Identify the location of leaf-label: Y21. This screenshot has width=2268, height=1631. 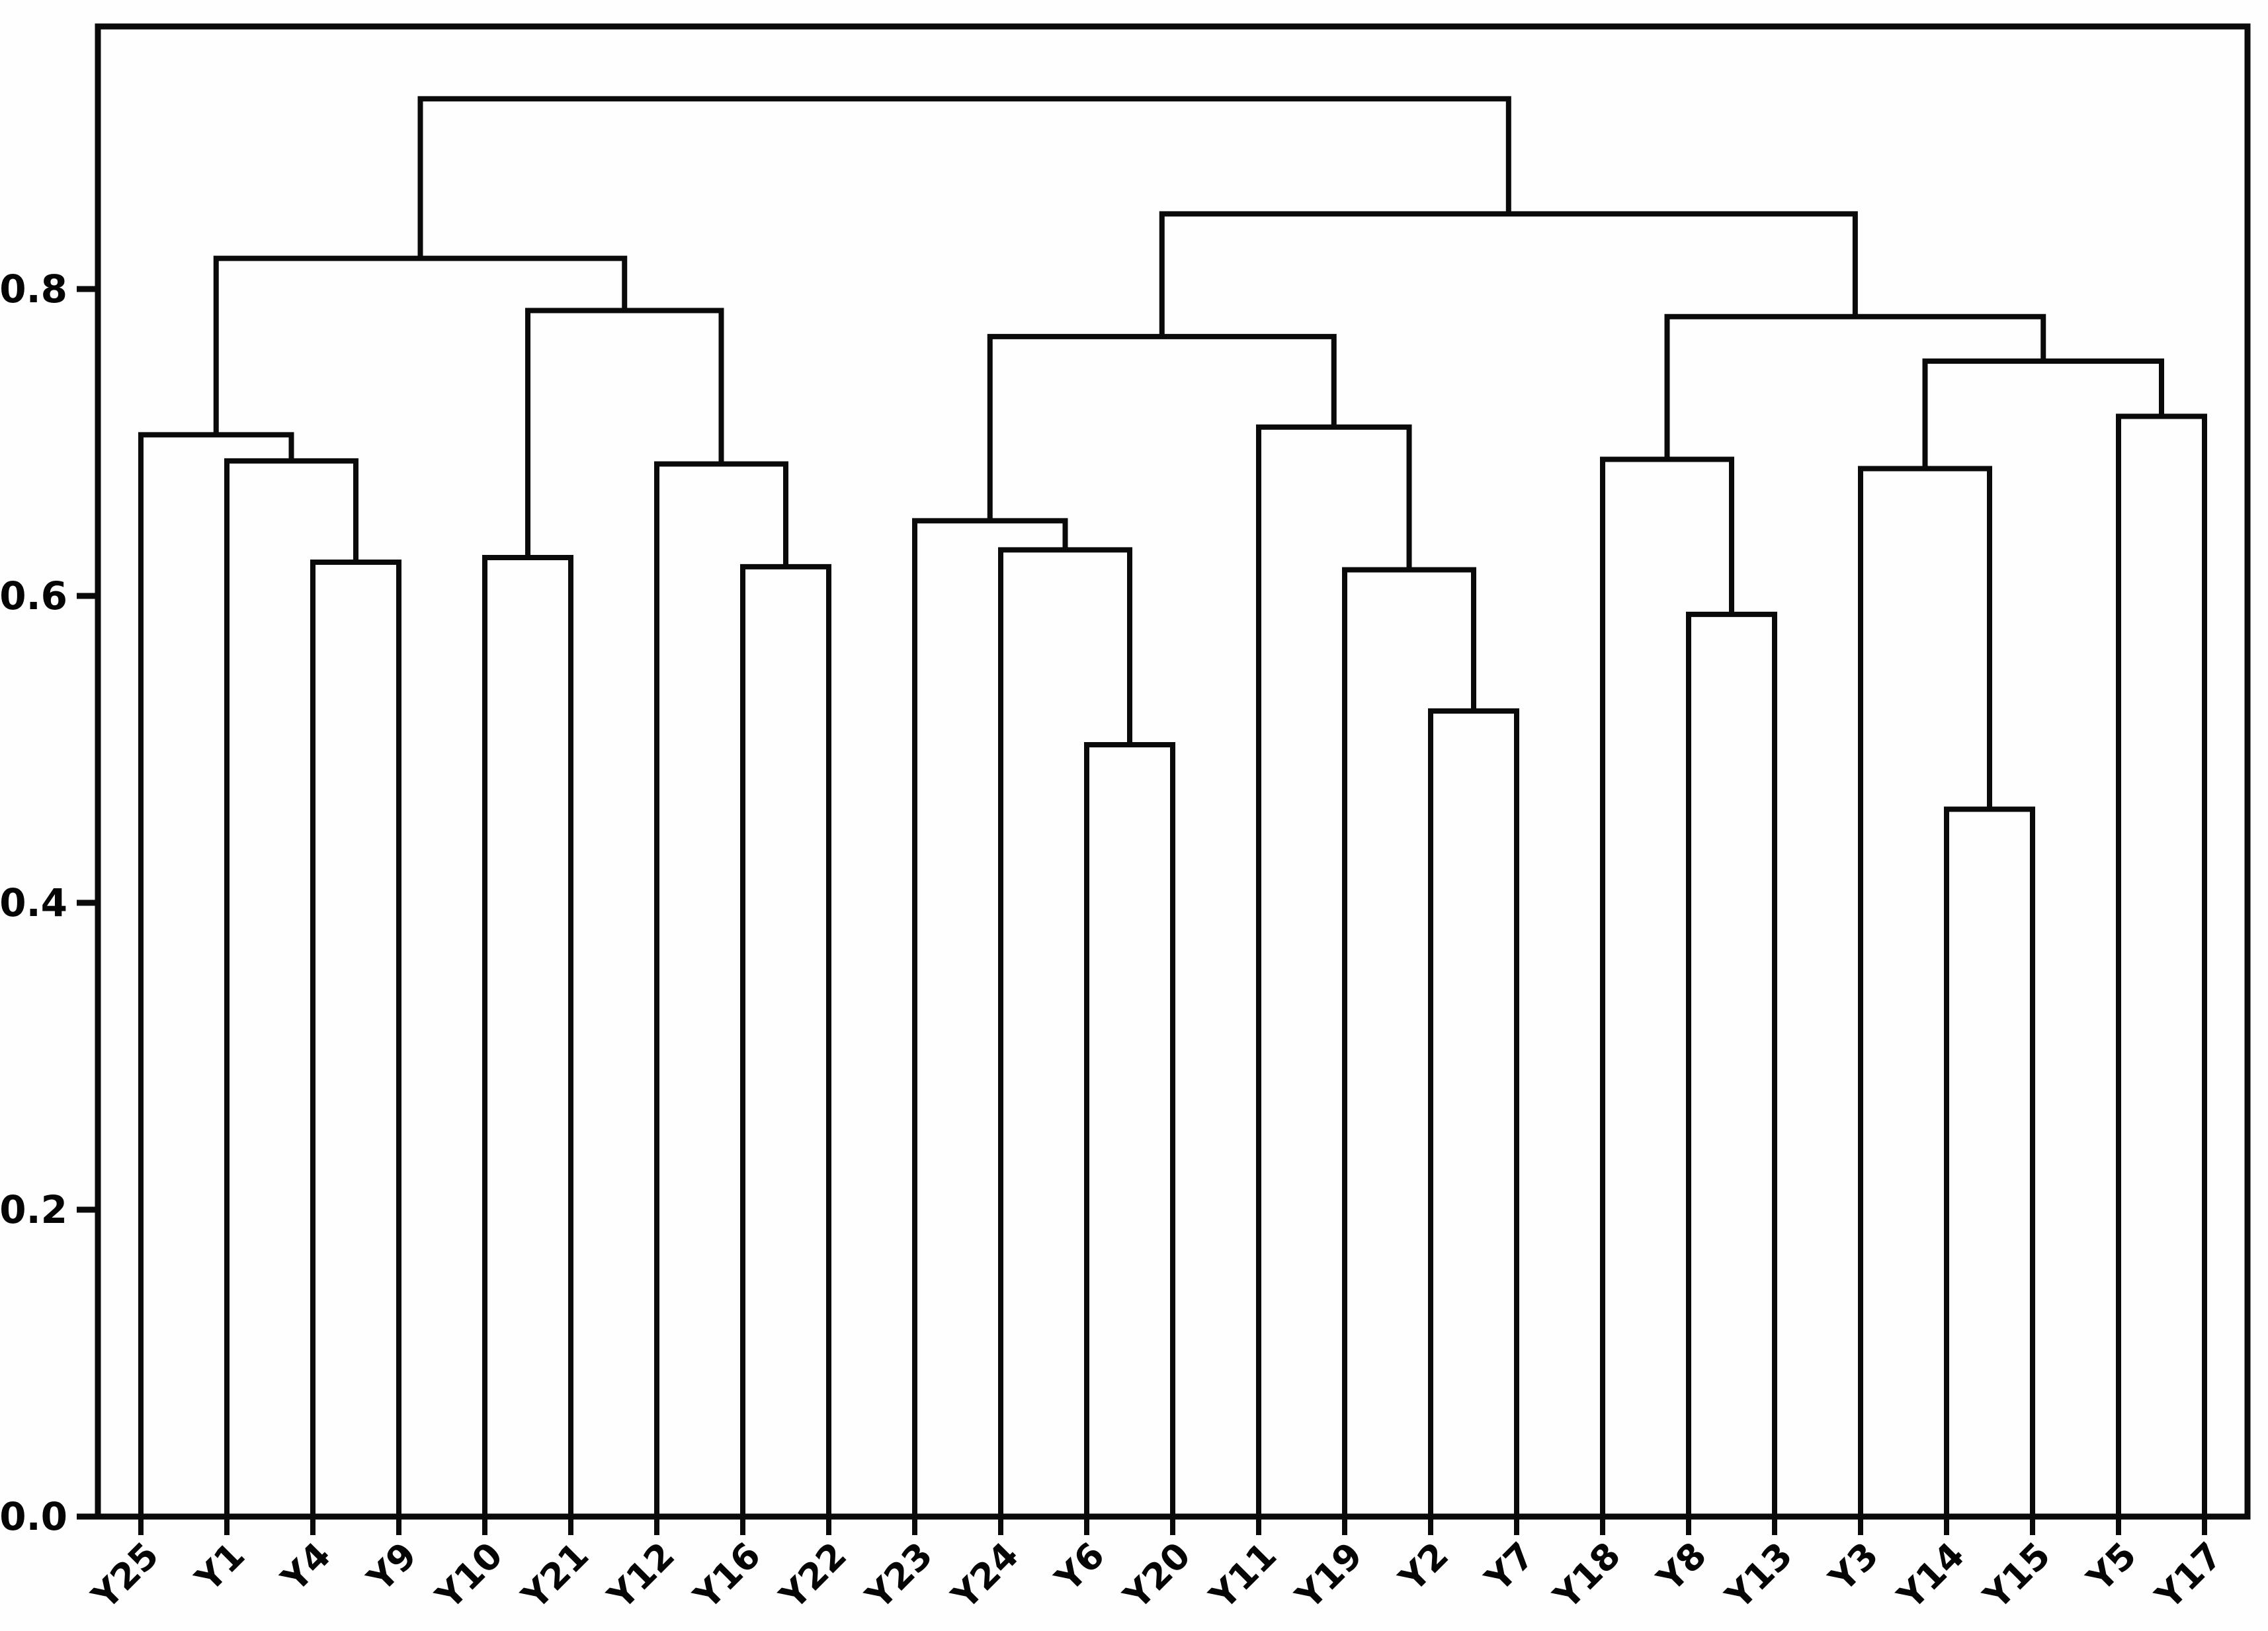
(555, 1576).